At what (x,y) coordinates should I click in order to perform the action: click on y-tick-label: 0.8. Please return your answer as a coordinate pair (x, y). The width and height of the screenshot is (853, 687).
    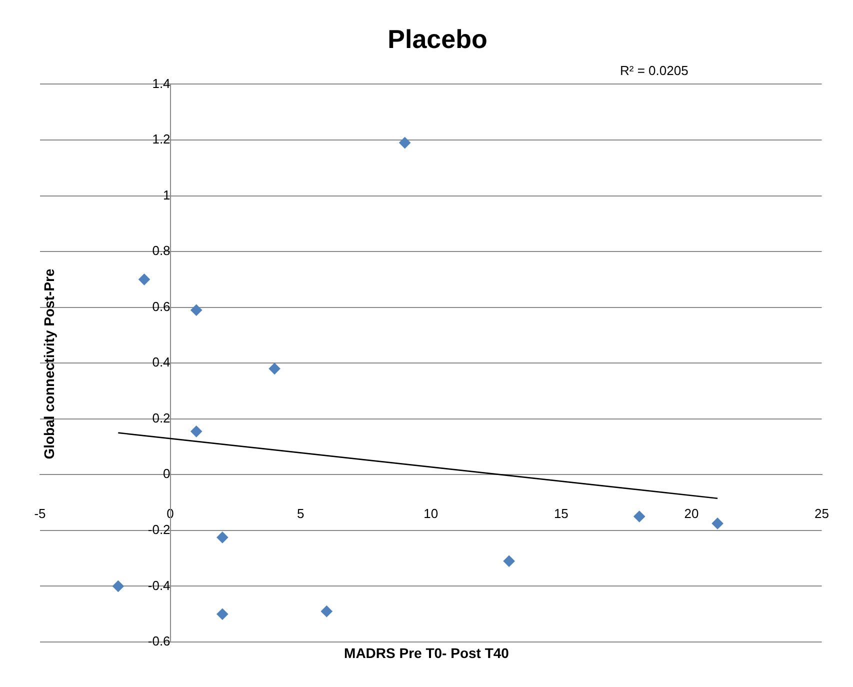
    Looking at the image, I should click on (161, 250).